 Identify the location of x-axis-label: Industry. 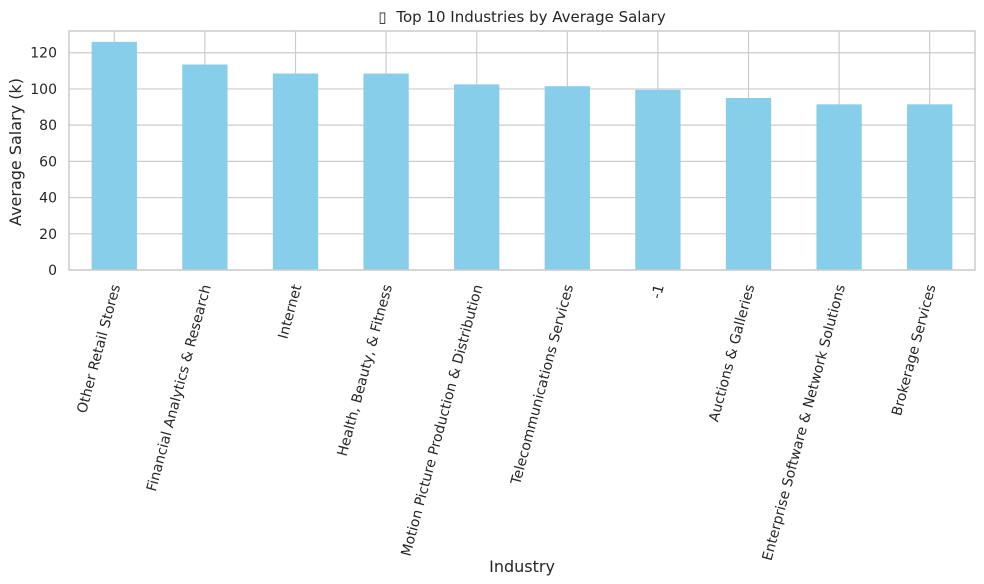
(522, 566).